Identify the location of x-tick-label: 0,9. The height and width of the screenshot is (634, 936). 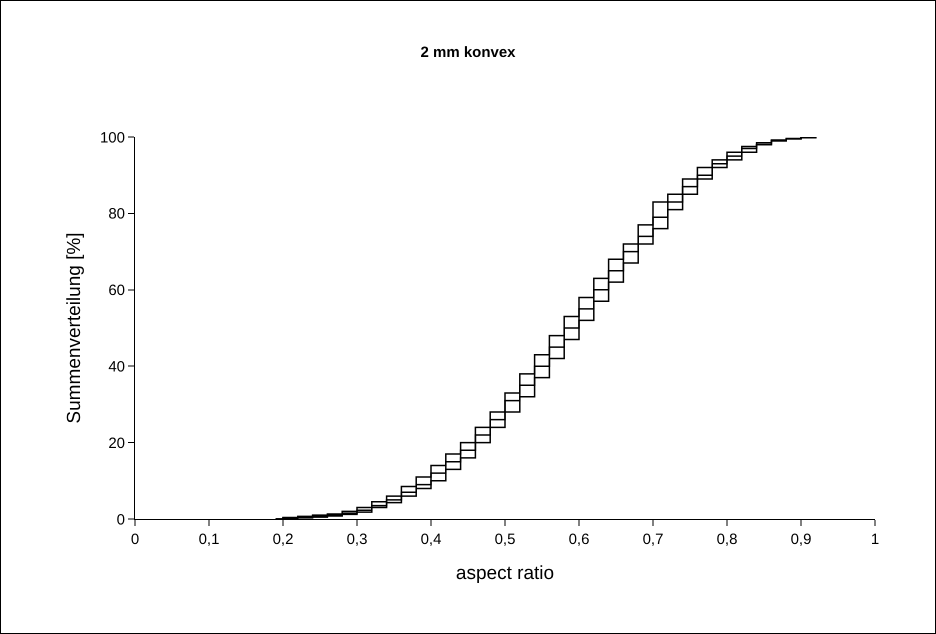
(801, 539).